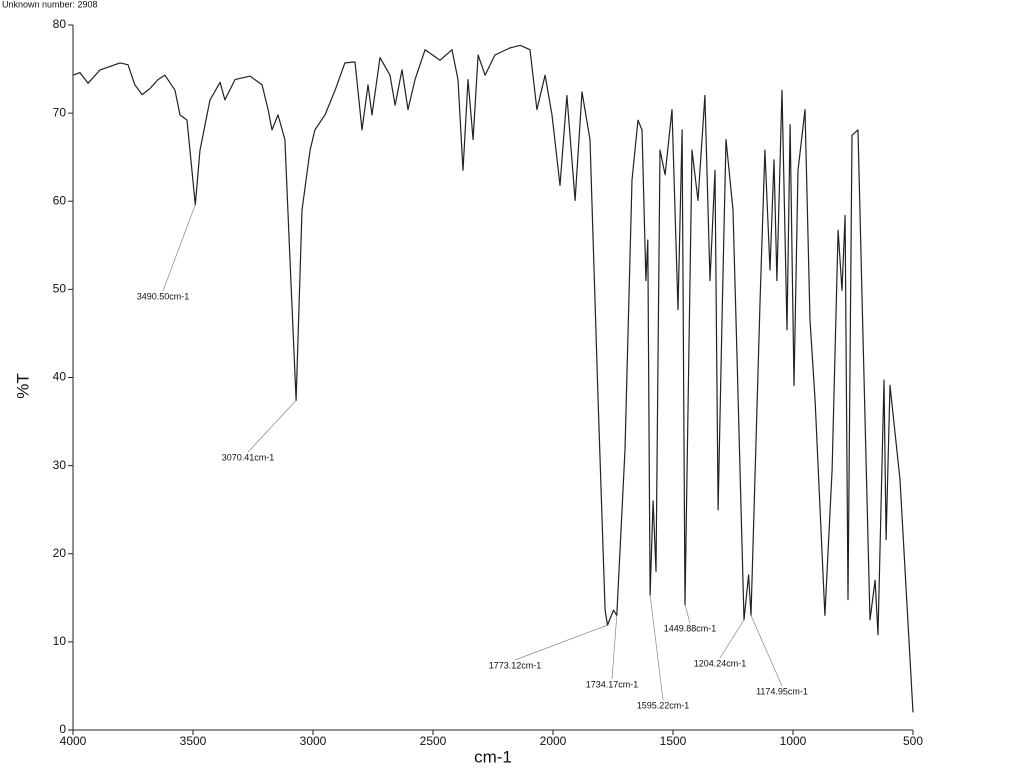  What do you see at coordinates (60, 465) in the screenshot?
I see `y-tick-label: 30` at bounding box center [60, 465].